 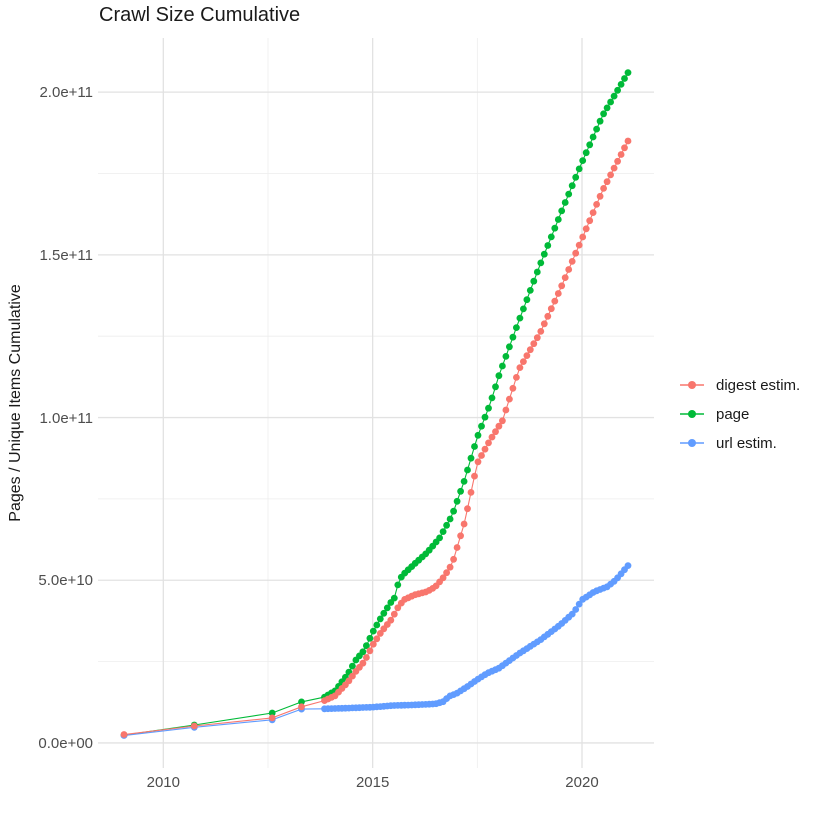 What do you see at coordinates (746, 443) in the screenshot?
I see `legend-label-url-estim: url estim.` at bounding box center [746, 443].